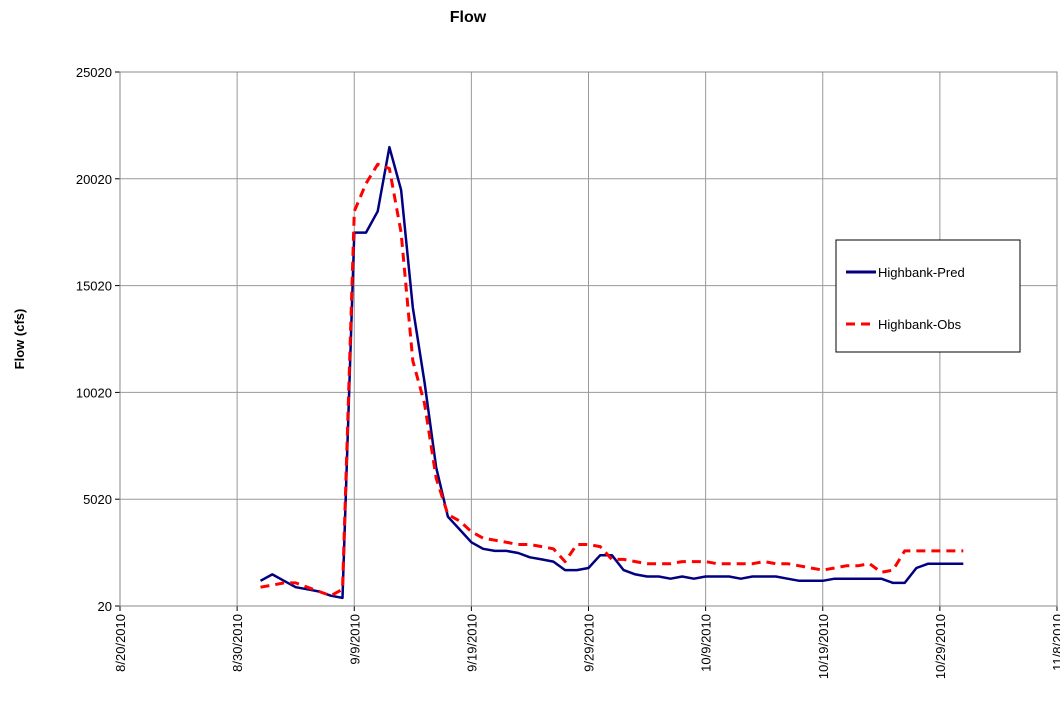 The height and width of the screenshot is (718, 1060). I want to click on y-tick-label: 20, so click(105, 606).